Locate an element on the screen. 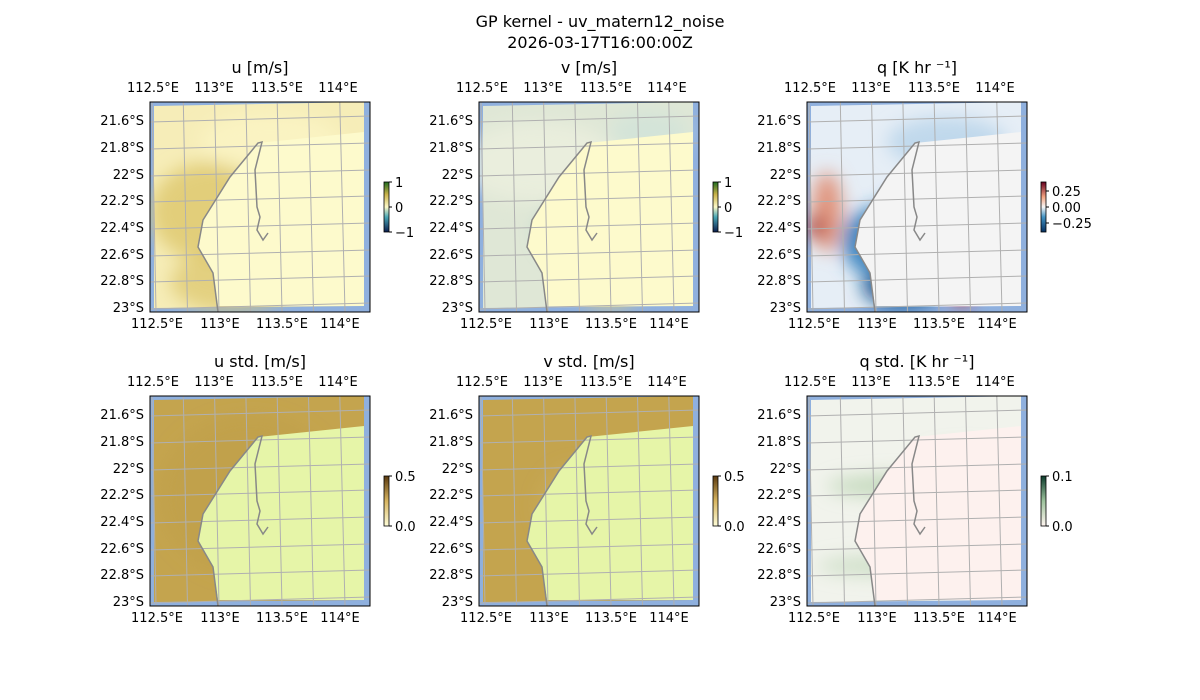  x-tick-label-bottom: 113°E is located at coordinates (220, 324).